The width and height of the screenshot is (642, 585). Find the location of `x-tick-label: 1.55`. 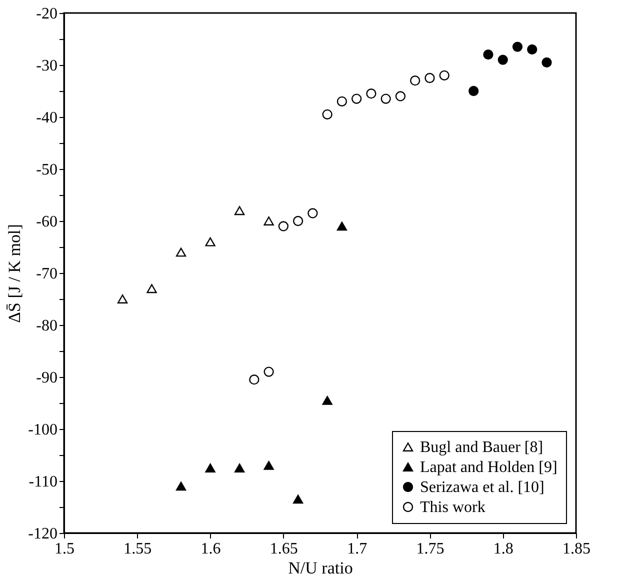

x-tick-label: 1.55 is located at coordinates (138, 549).